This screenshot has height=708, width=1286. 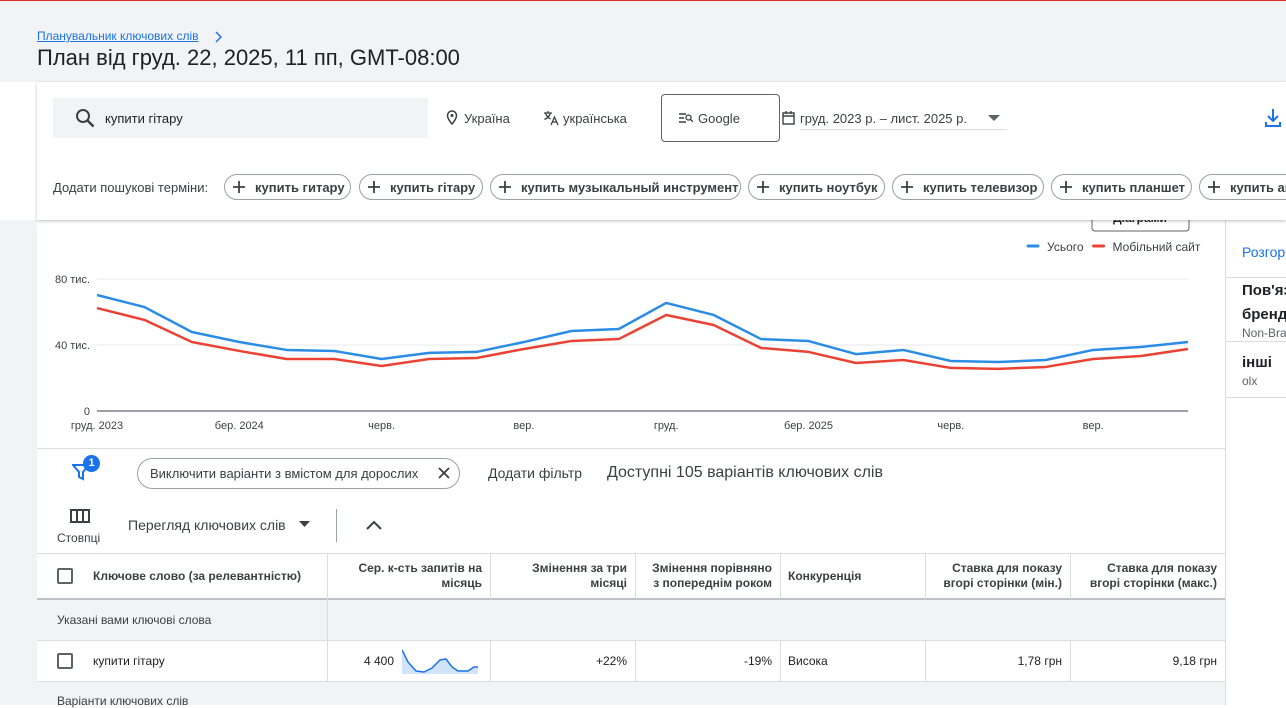 I want to click on download-icon, so click(x=1273, y=118).